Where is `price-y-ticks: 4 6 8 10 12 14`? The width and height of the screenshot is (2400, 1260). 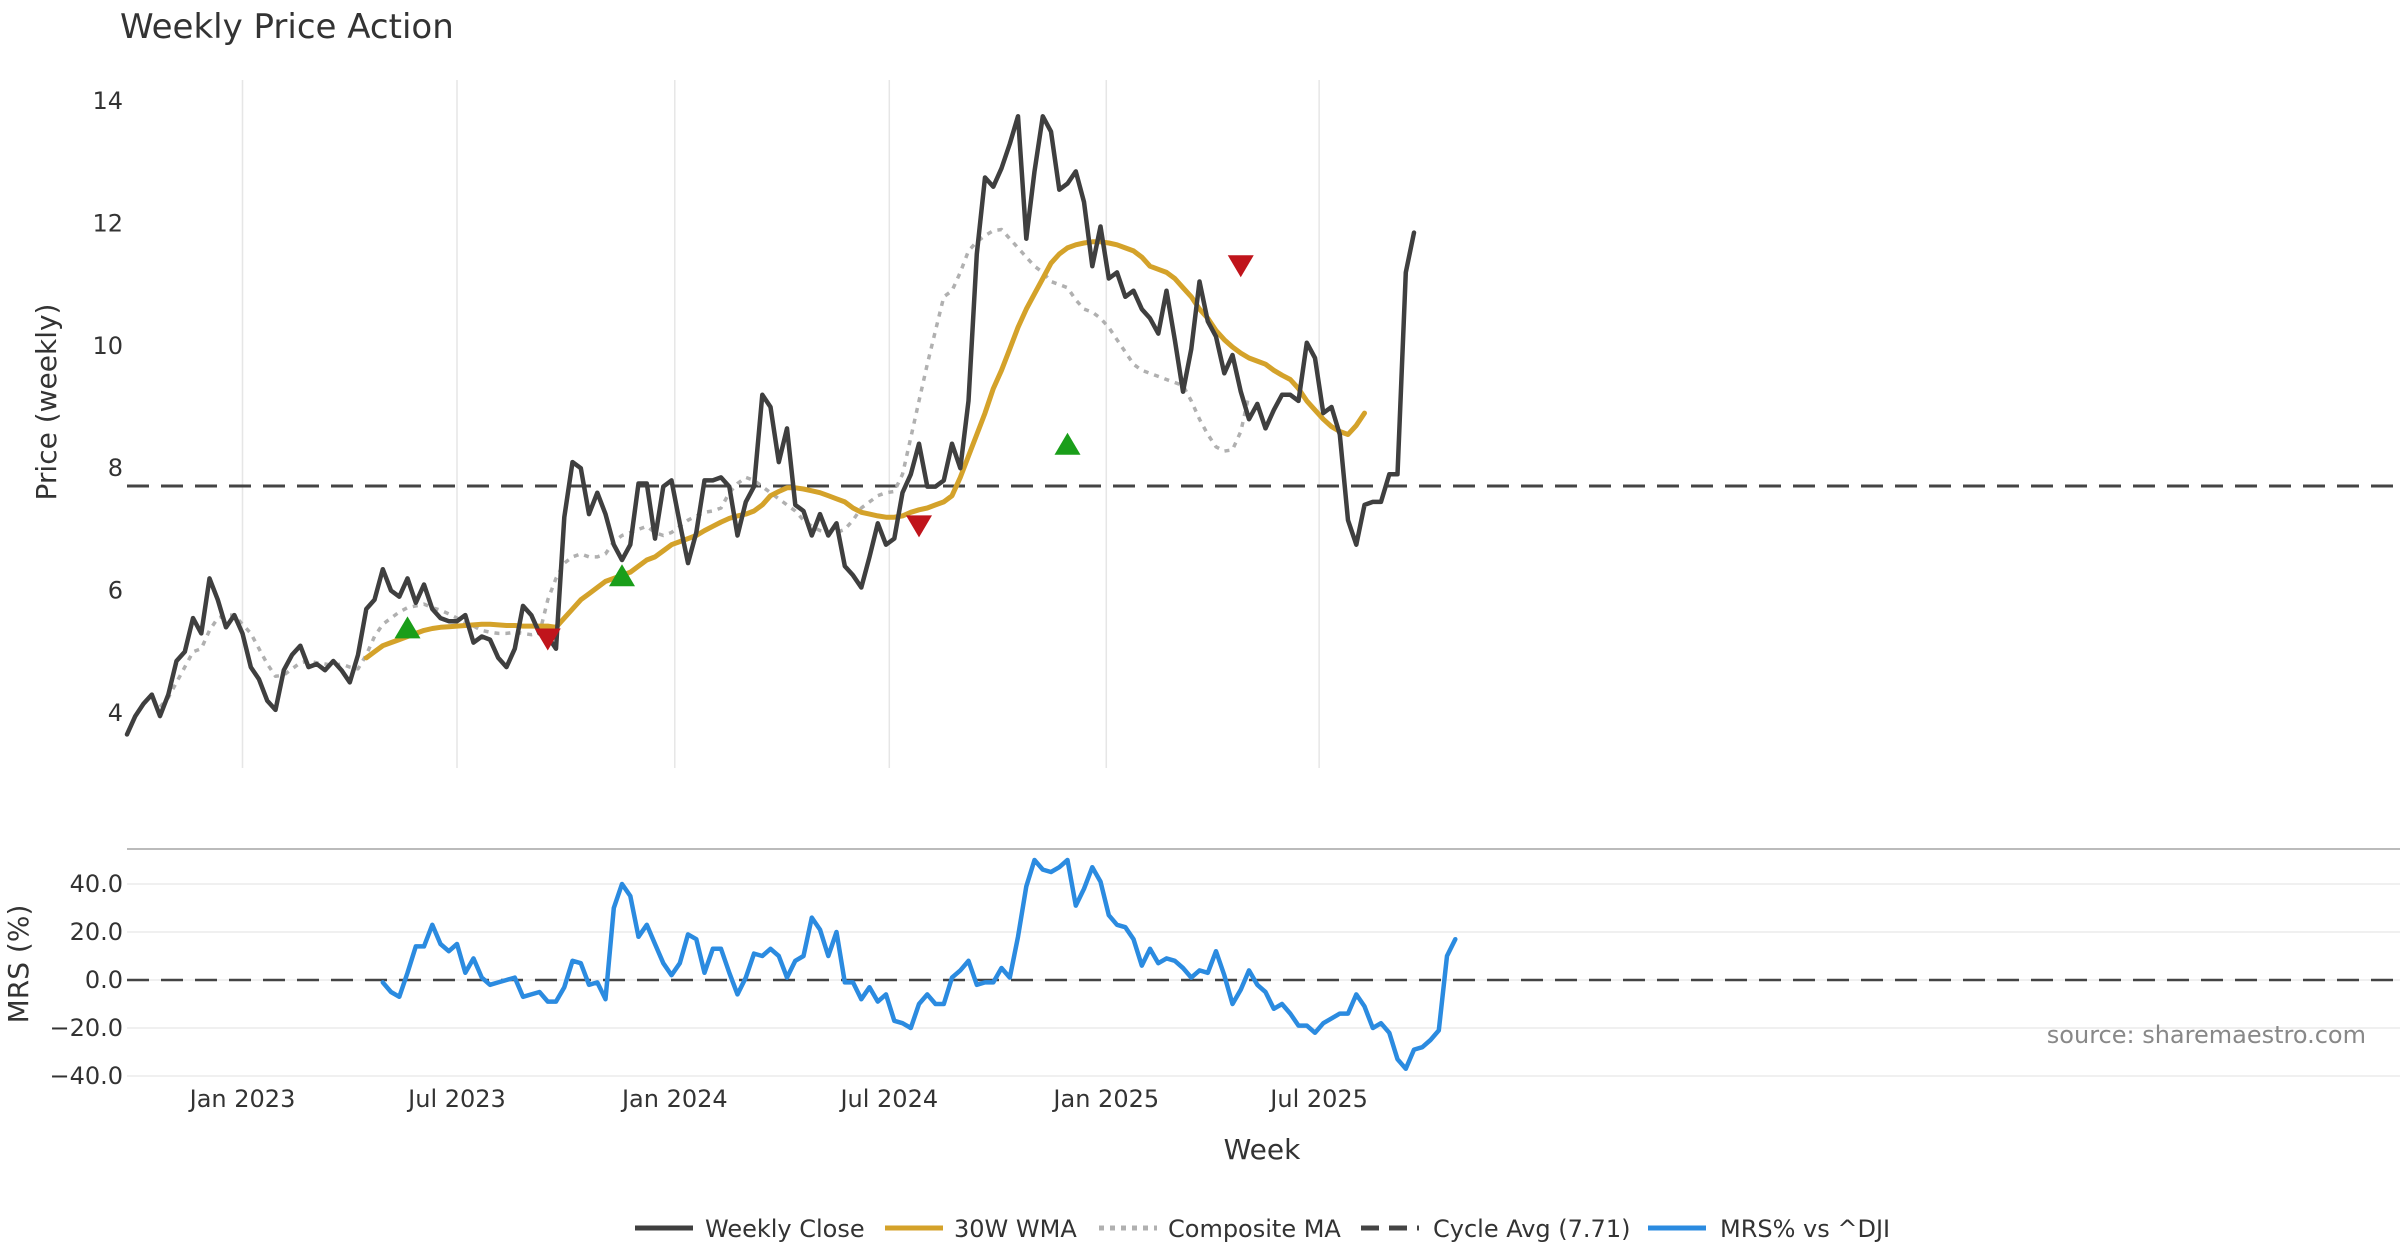
price-y-ticks: 4 6 8 10 12 14 is located at coordinates (107, 407).